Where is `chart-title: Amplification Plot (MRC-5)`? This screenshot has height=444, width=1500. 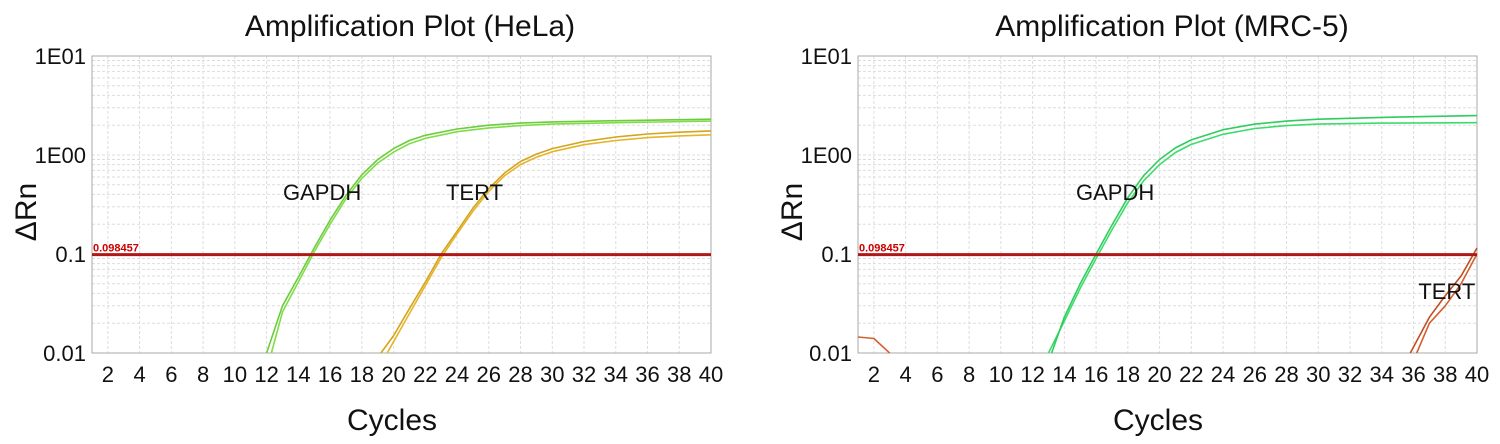
chart-title: Amplification Plot (MRC-5) is located at coordinates (1171, 26).